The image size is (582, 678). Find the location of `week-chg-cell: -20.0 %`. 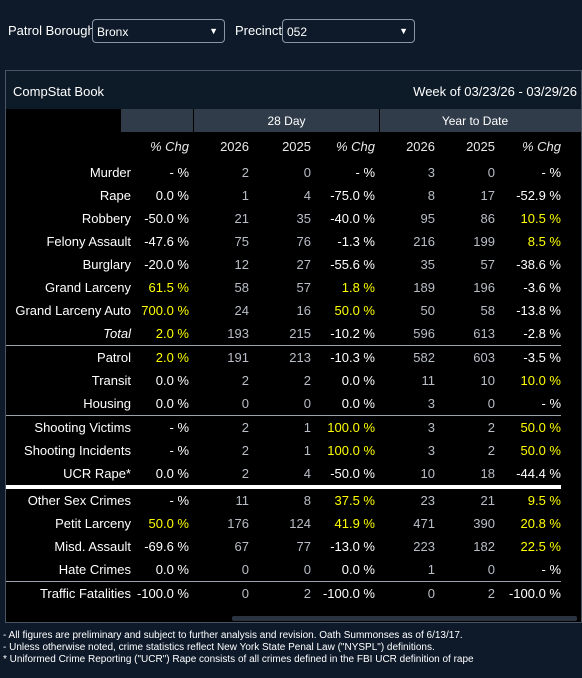

week-chg-cell: -20.0 % is located at coordinates (166, 264).